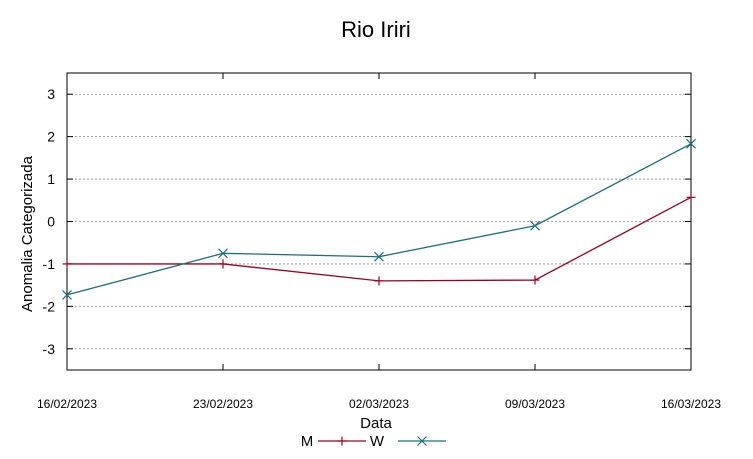 This screenshot has width=753, height=459. What do you see at coordinates (67, 404) in the screenshot?
I see `x-tick-label: 16/02/2023` at bounding box center [67, 404].